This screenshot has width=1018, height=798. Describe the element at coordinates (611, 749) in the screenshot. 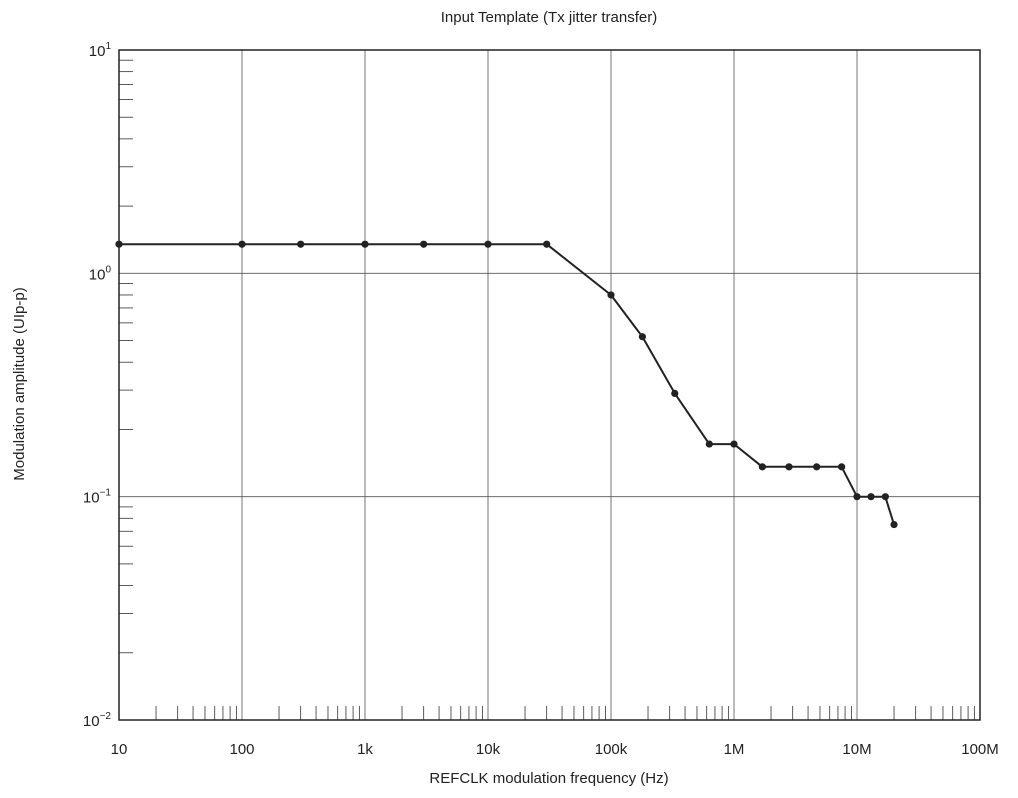

I see `x-tick-label: 100k` at that location.